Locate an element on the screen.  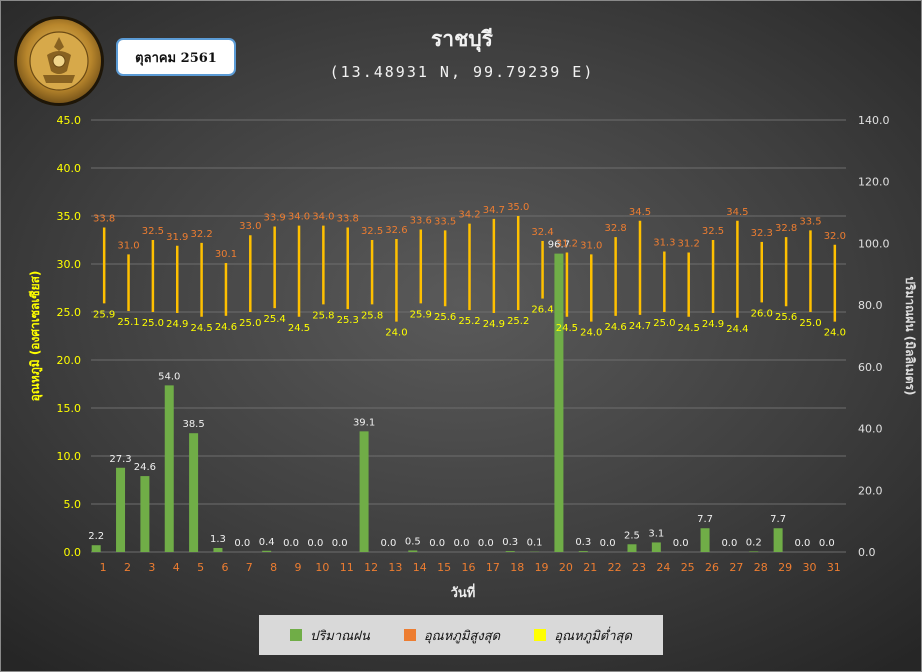
legend: ปริมาณฝน อุณหภูมิสูงสุด อุณหภูมิต่ำสุด is located at coordinates (461, 635).